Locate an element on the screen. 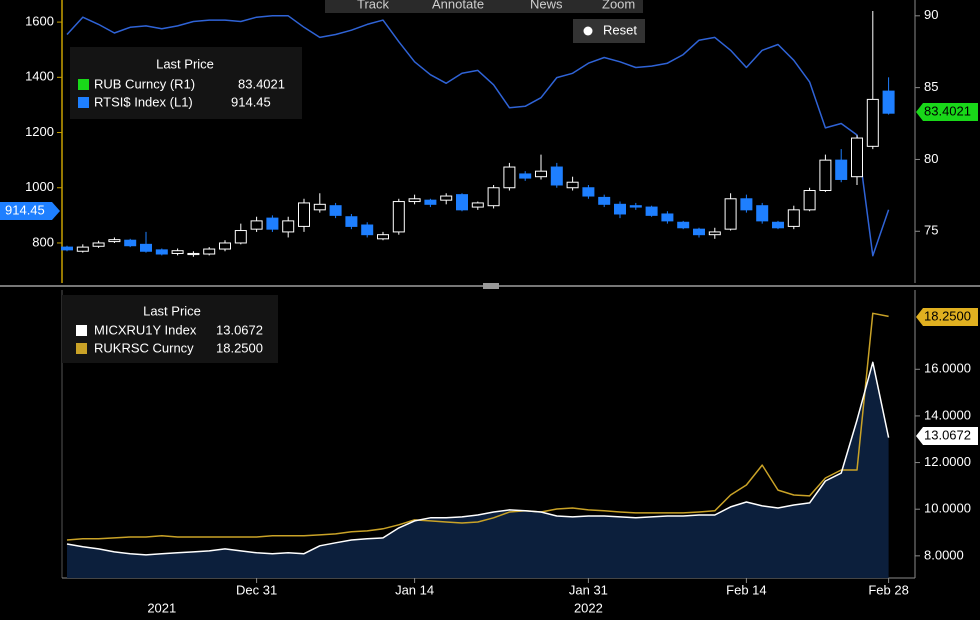  x-tick-label: Jan 14 is located at coordinates (414, 589).